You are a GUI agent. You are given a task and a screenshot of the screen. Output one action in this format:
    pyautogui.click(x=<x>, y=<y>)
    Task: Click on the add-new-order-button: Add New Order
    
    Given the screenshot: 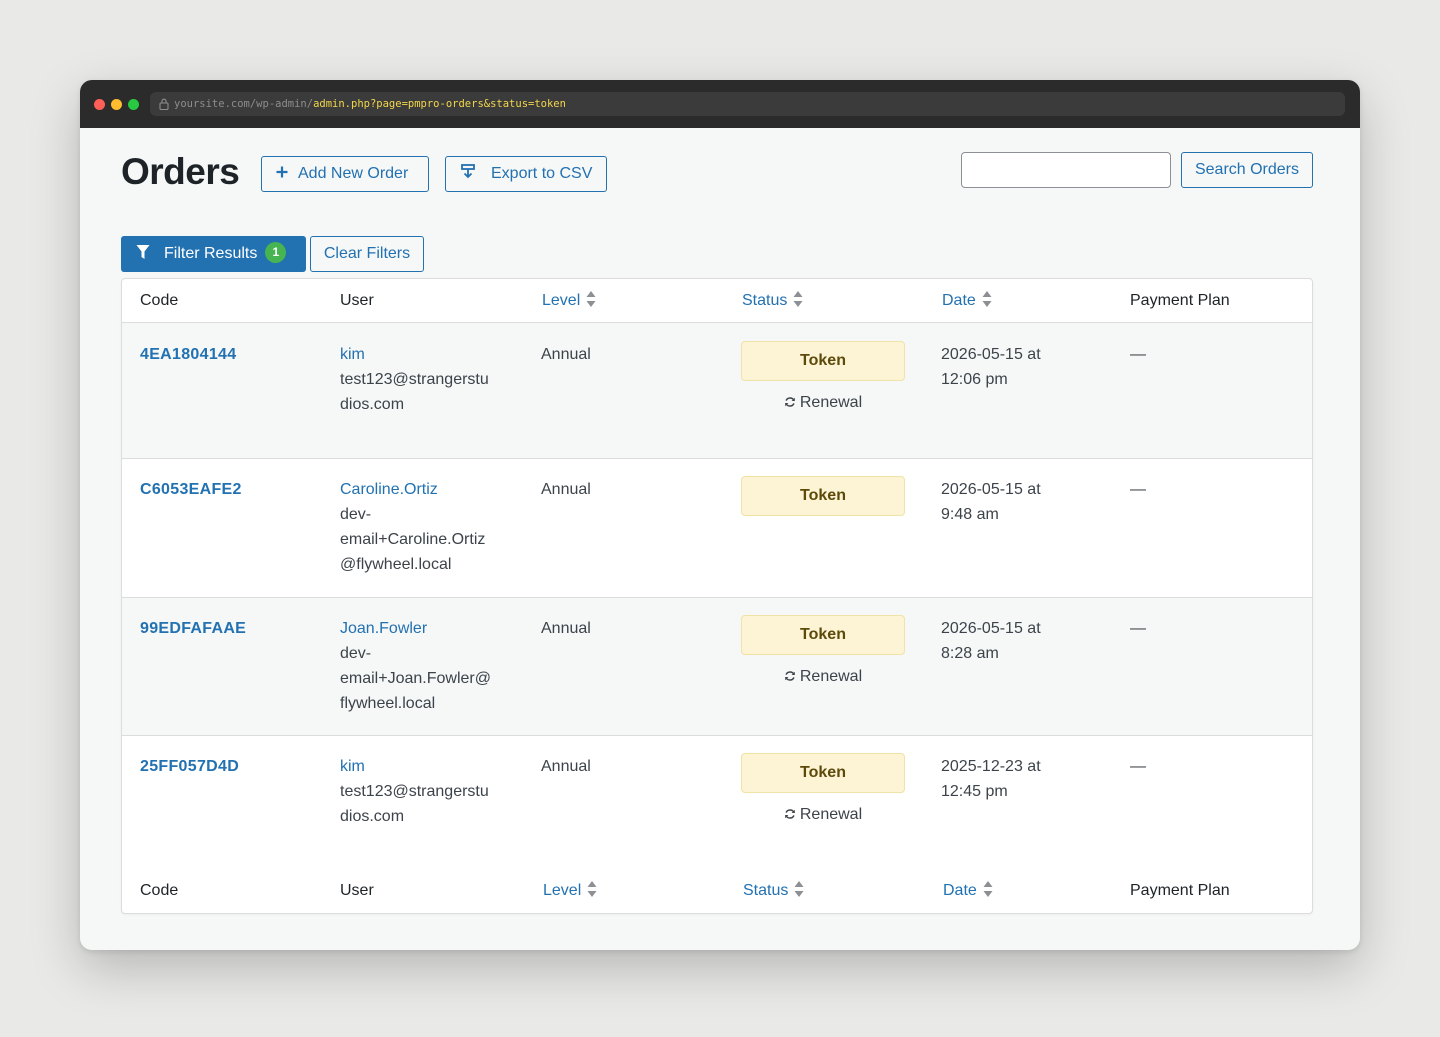 What is the action you would take?
    pyautogui.click(x=345, y=174)
    